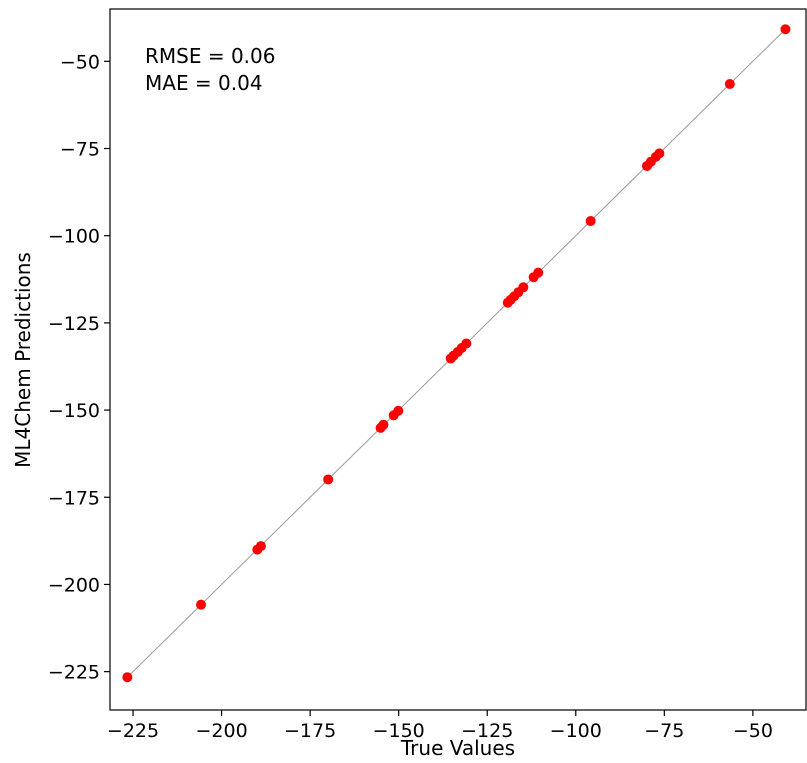  I want to click on annotation-rmse: RMSE = 0.06, so click(210, 56).